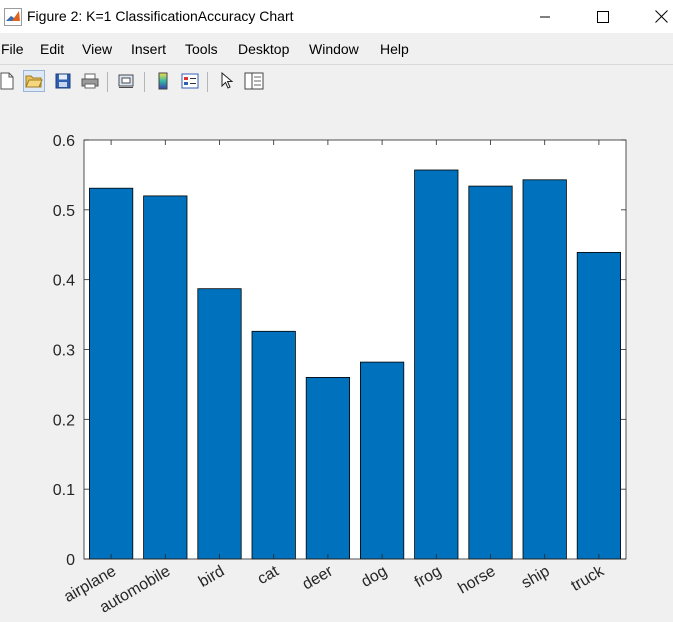 This screenshot has width=673, height=622. I want to click on matlab-logo-icon, so click(13, 17).